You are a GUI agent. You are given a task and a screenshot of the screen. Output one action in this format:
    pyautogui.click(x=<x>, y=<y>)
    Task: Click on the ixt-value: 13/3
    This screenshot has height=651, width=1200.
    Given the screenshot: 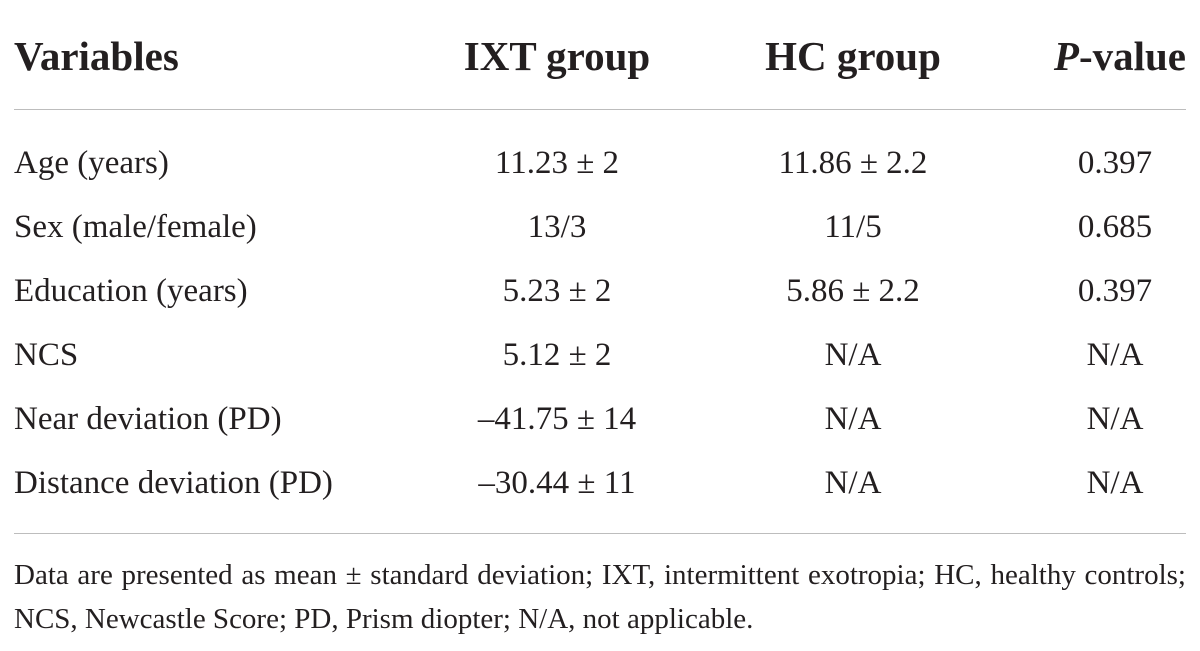 What is the action you would take?
    pyautogui.click(x=557, y=227)
    